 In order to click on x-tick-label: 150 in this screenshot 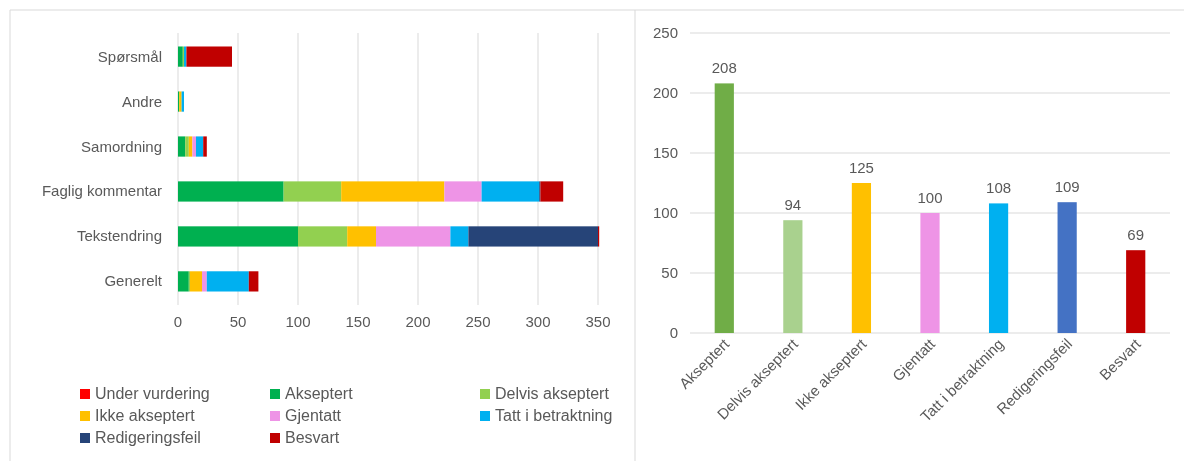, I will do `click(358, 321)`.